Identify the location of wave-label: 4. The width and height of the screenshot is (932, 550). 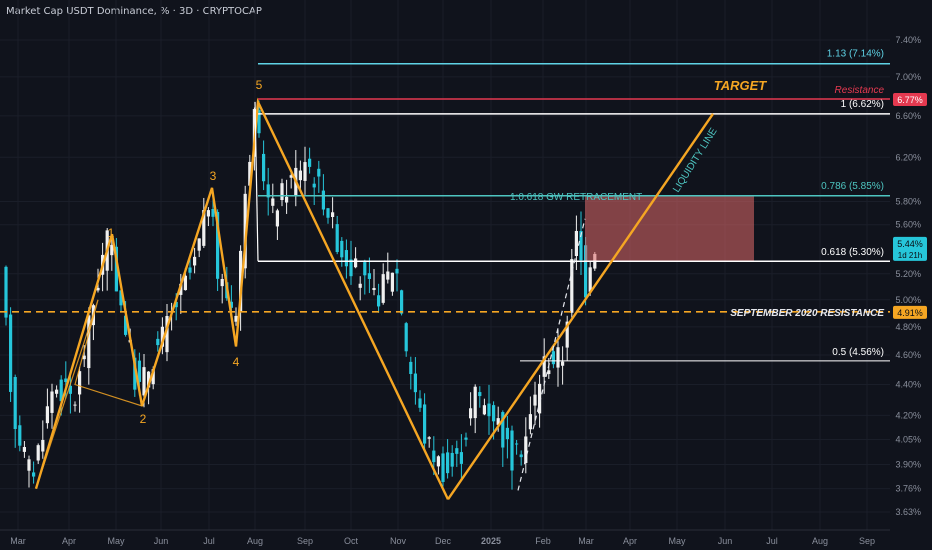
(236, 362).